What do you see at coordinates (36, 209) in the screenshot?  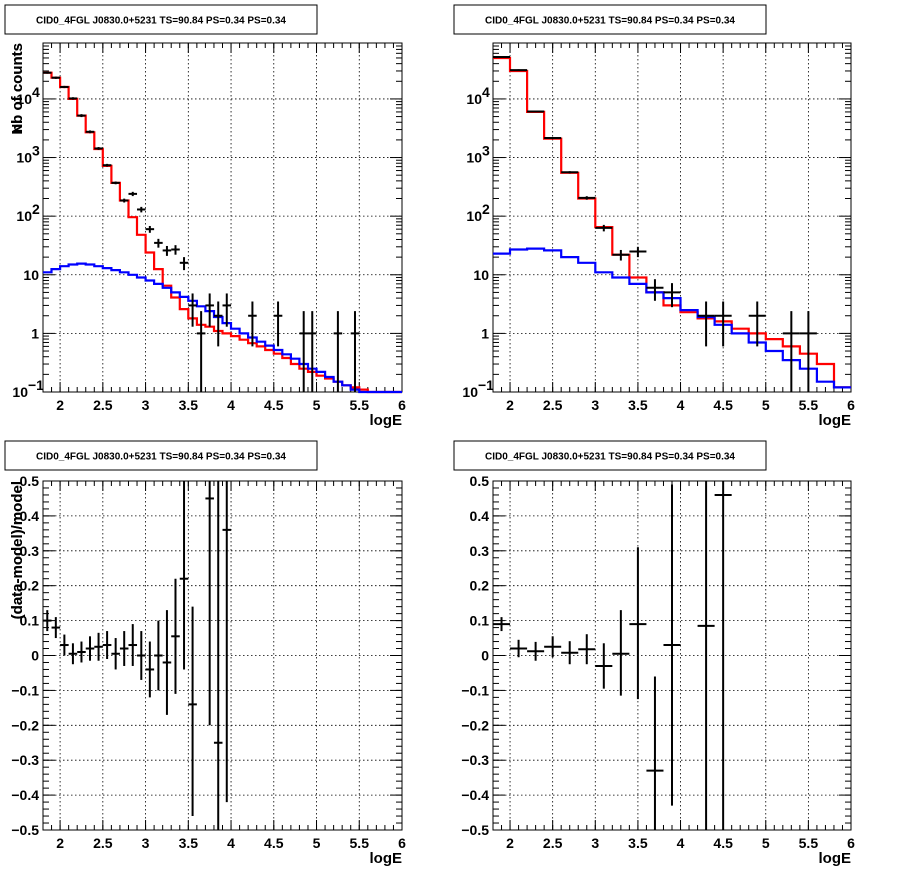 I see `chart0-ytick-exponent: 2` at bounding box center [36, 209].